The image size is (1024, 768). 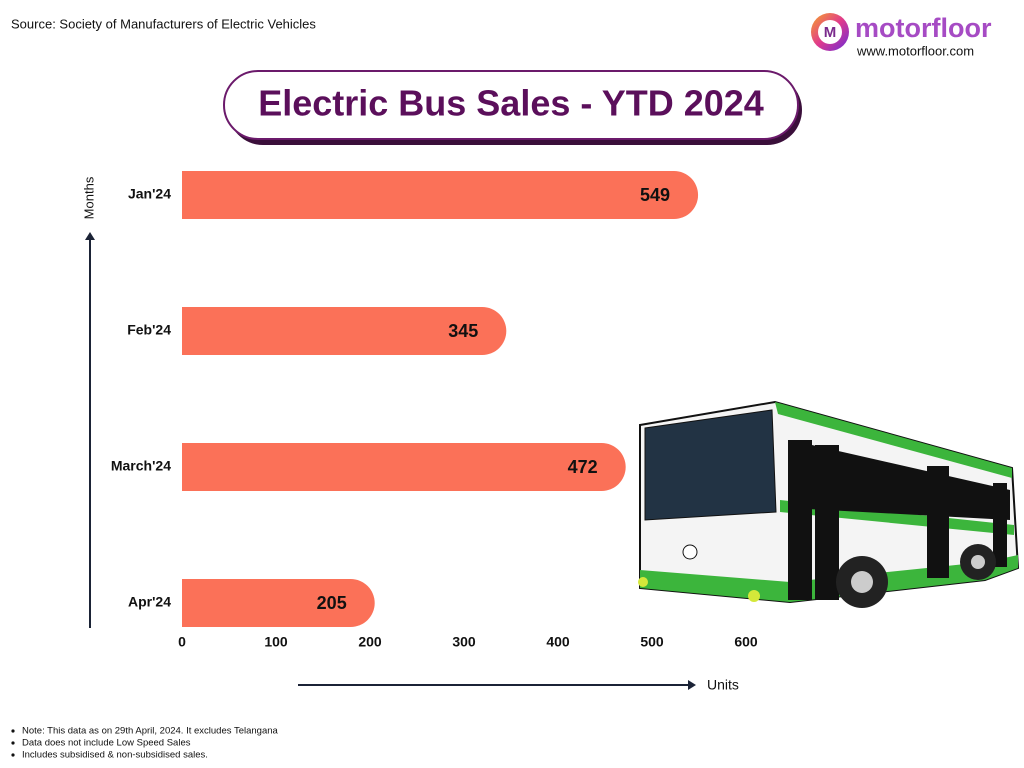 What do you see at coordinates (276, 642) in the screenshot?
I see `x-tick-label: 100` at bounding box center [276, 642].